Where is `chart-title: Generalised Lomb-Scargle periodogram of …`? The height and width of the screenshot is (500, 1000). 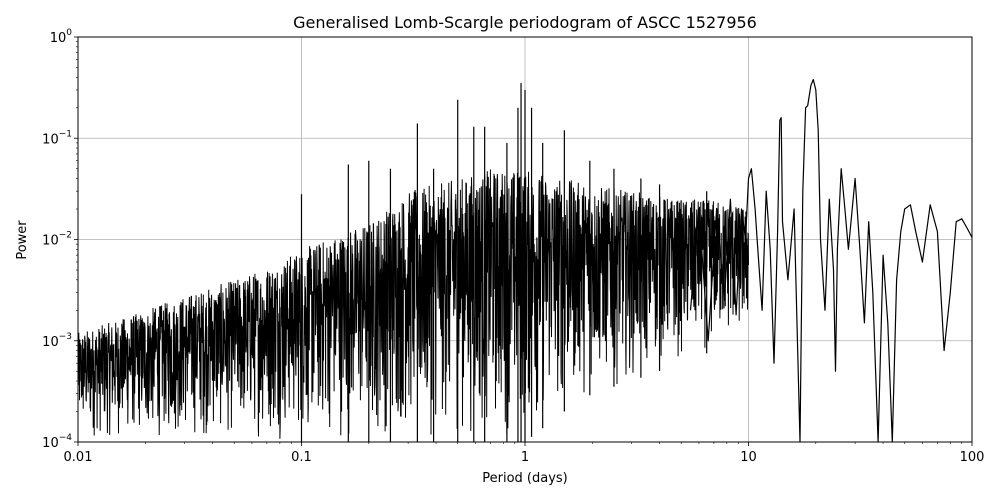 chart-title: Generalised Lomb-Scargle periodogram of … is located at coordinates (525, 22).